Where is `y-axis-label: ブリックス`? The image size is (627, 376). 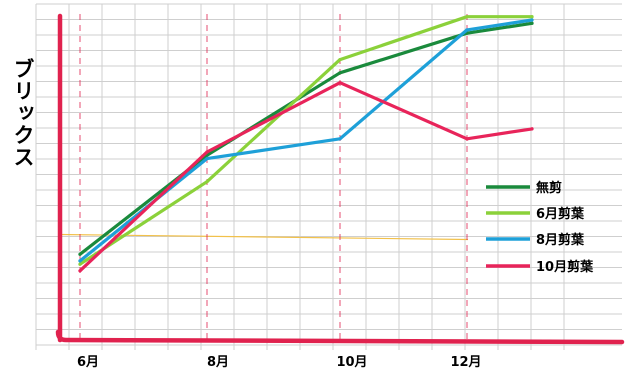 y-axis-label: ブリックス is located at coordinates (23, 113).